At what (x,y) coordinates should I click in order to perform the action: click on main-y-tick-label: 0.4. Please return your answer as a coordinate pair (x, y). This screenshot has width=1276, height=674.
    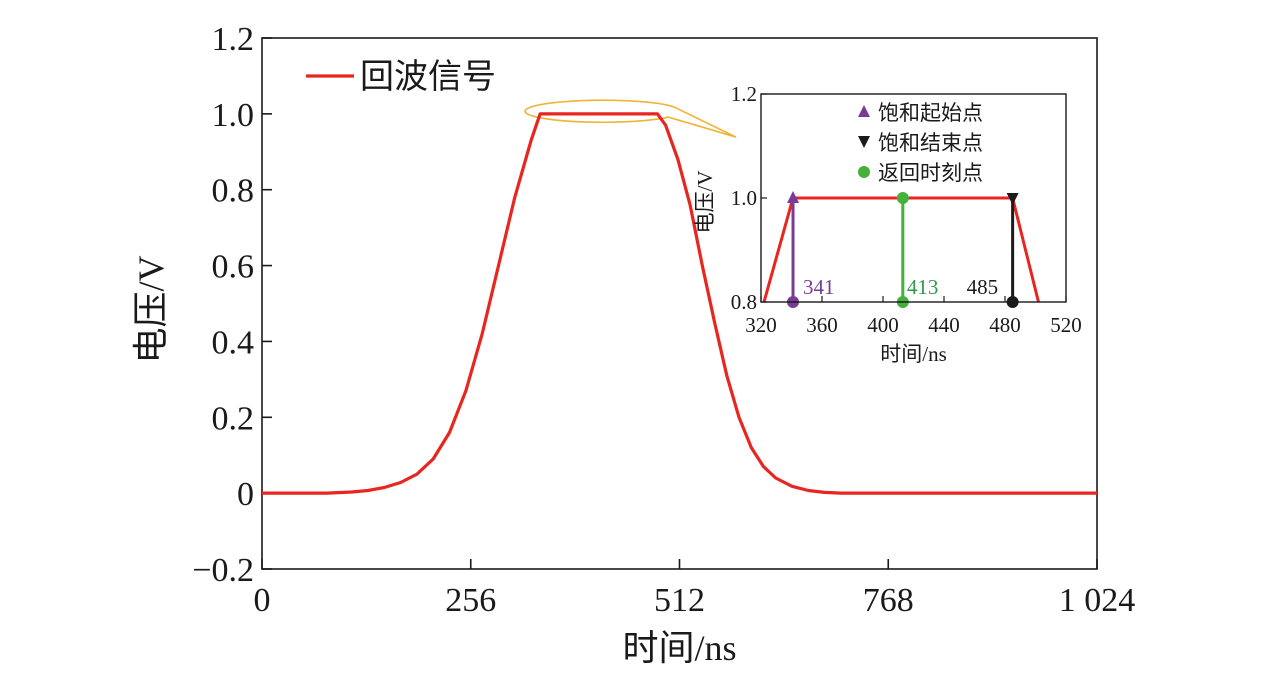
    Looking at the image, I should click on (233, 342).